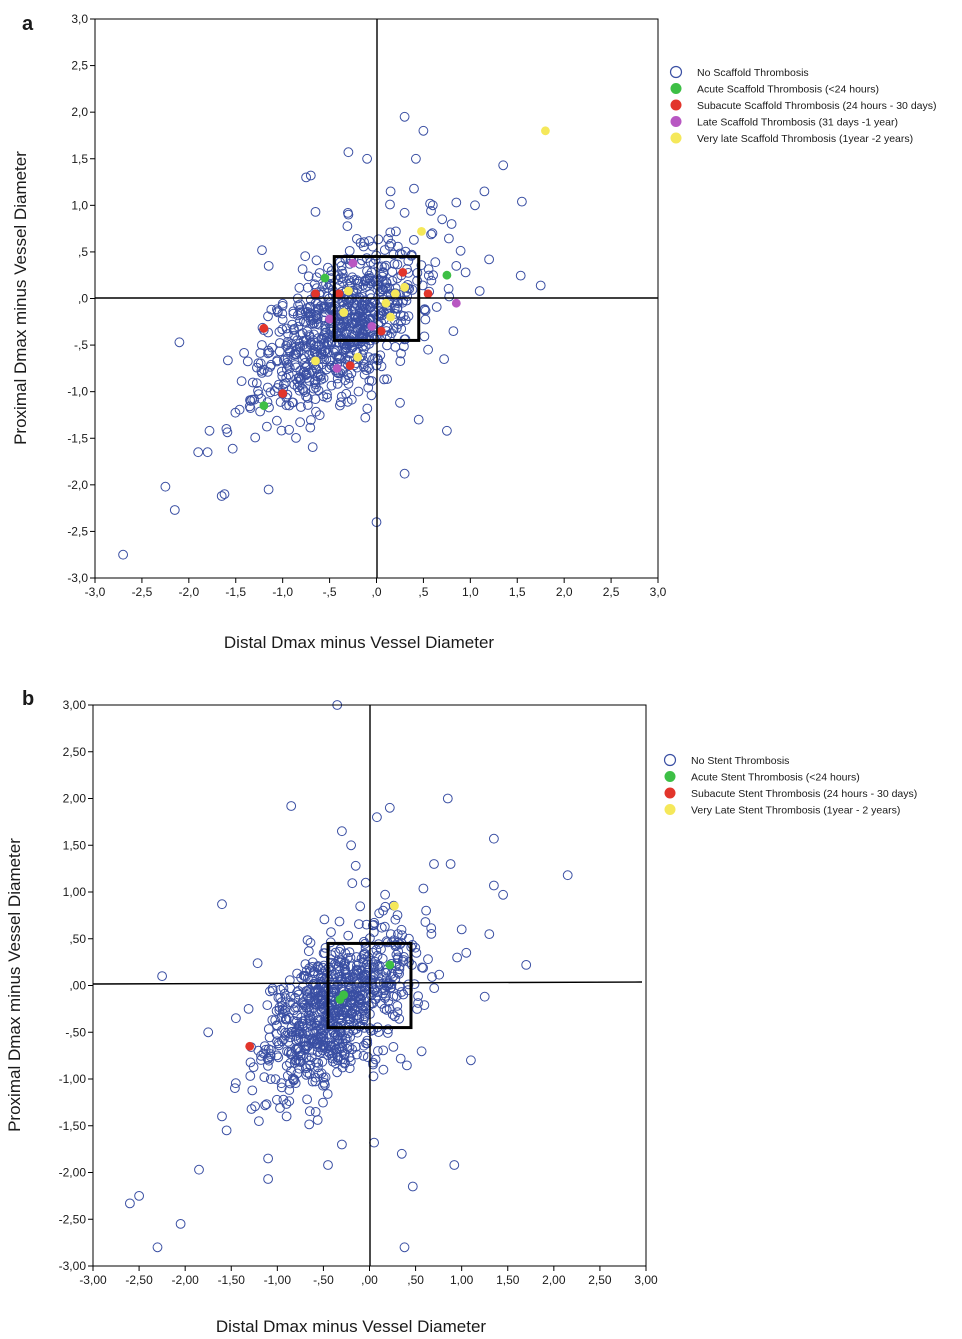 The width and height of the screenshot is (962, 1339). What do you see at coordinates (188, 592) in the screenshot?
I see `x-tick-label: -2,0` at bounding box center [188, 592].